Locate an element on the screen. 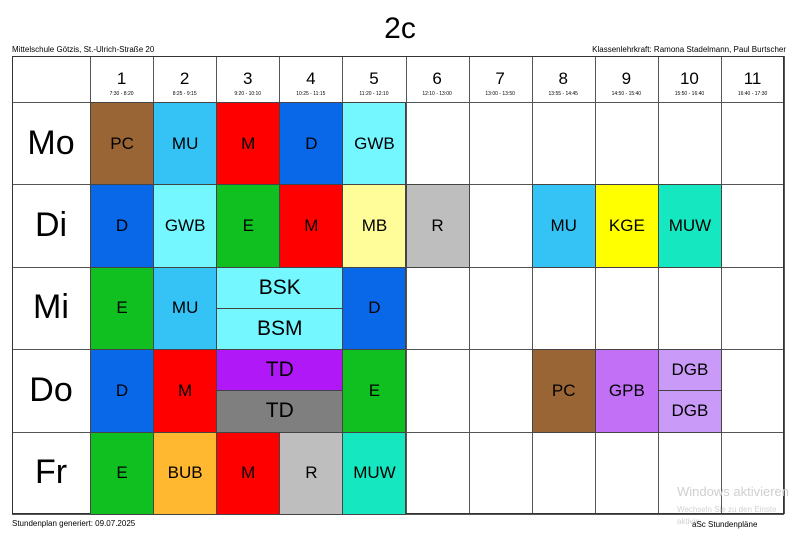 Image resolution: width=800 pixels, height=553 pixels. period-header: 4 10:25 - 11:15 is located at coordinates (310, 79).